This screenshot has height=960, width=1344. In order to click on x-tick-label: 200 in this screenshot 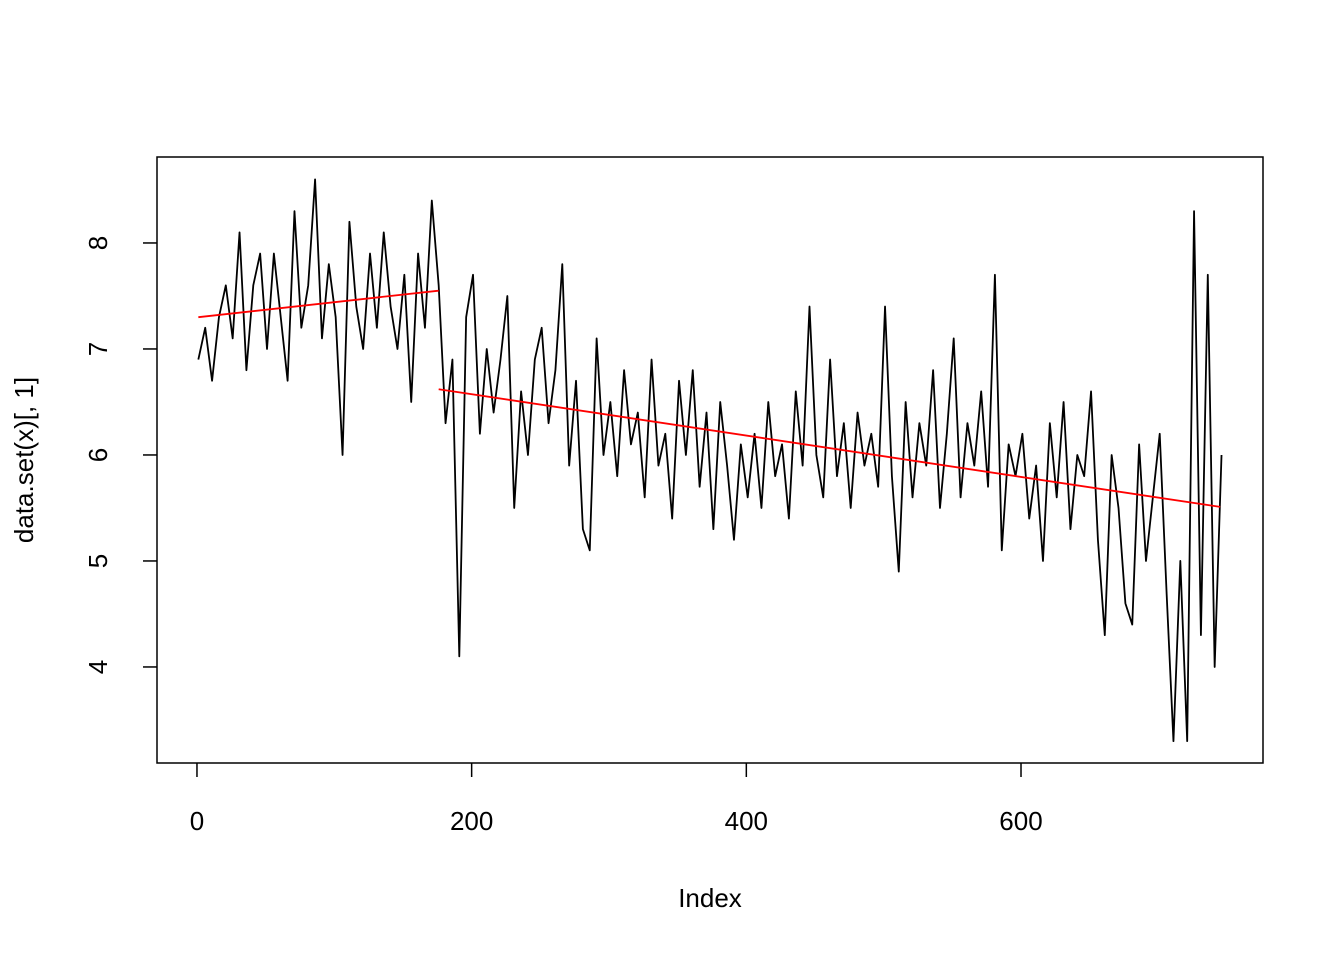, I will do `click(471, 821)`.